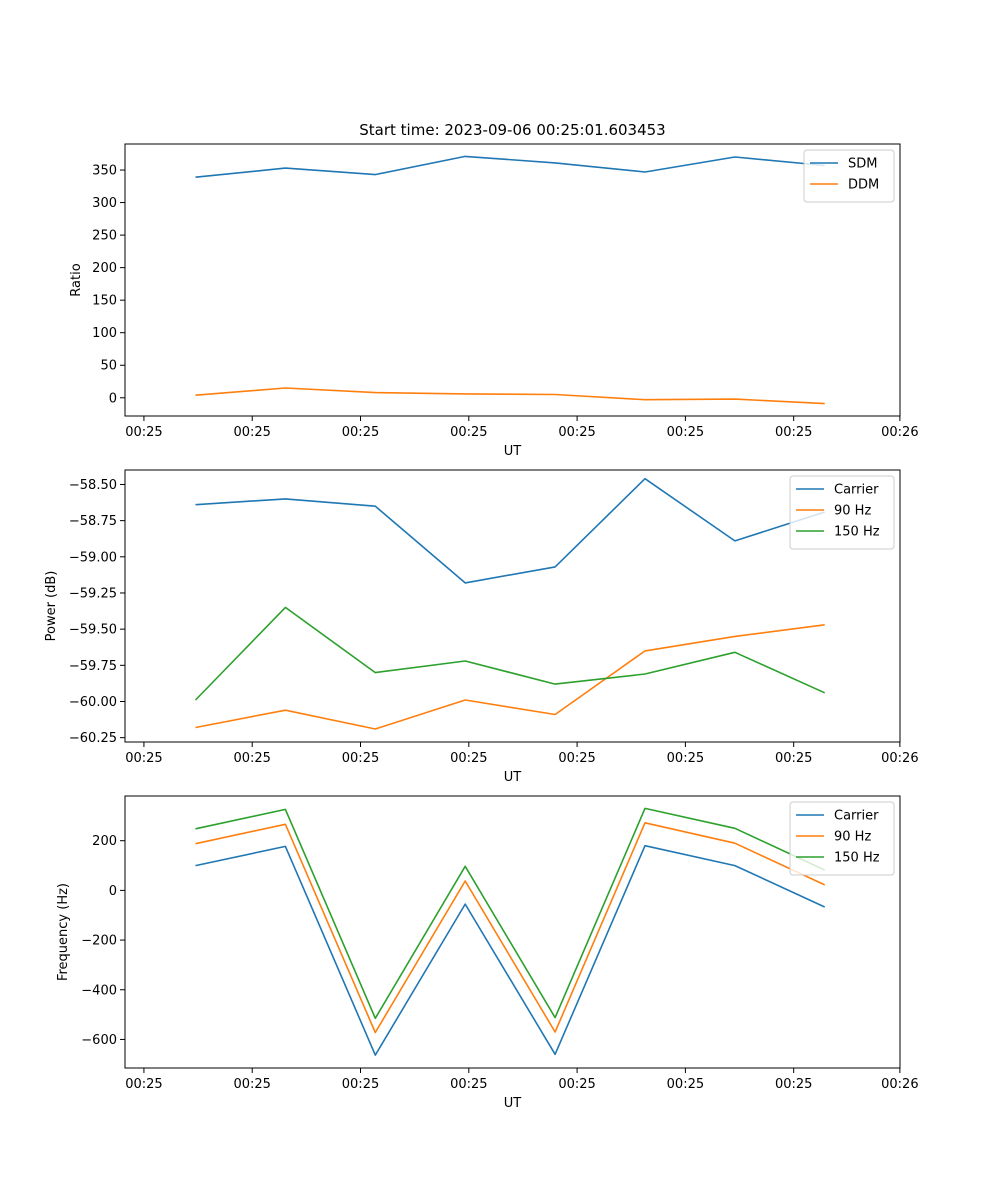 This screenshot has height=1200, width=1000. What do you see at coordinates (510, 166) in the screenshot?
I see `series-line-sdm` at bounding box center [510, 166].